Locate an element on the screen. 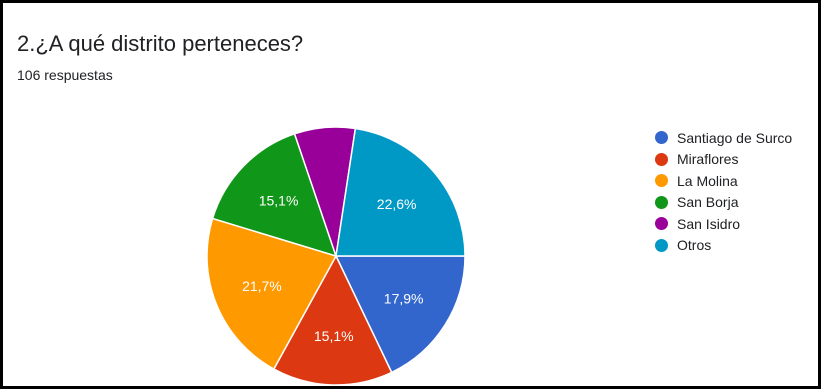 This screenshot has width=821, height=389. pie-slice-miraflores is located at coordinates (332, 320).